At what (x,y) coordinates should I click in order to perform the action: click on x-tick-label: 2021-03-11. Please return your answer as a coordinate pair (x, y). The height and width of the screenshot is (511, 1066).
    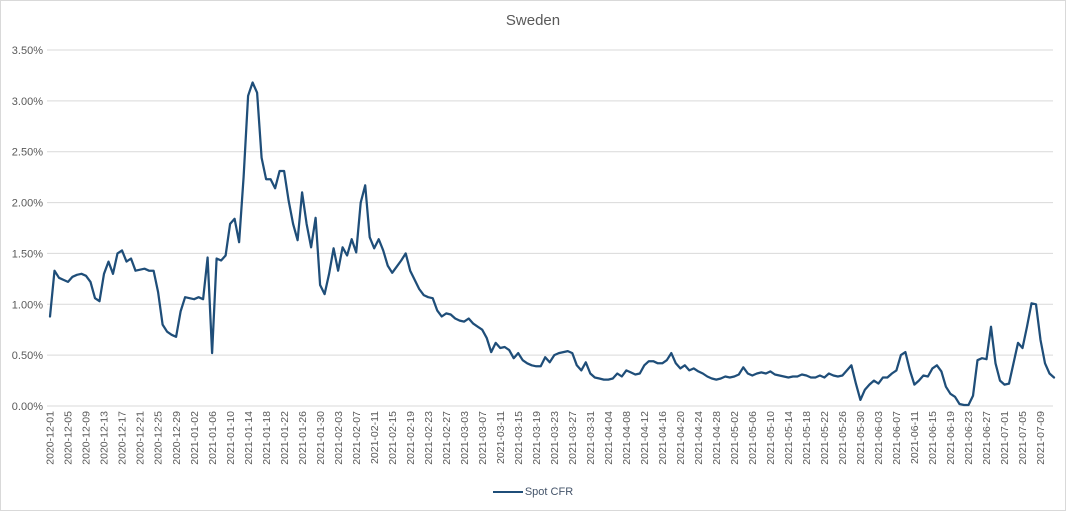
    Looking at the image, I should click on (501, 437).